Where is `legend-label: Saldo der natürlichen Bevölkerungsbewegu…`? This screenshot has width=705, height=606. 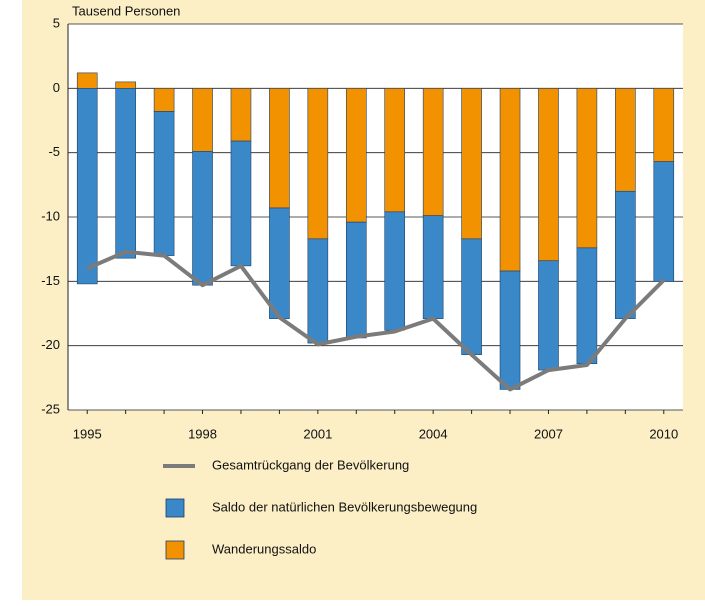
legend-label: Saldo der natürlichen Bevölkerungsbewegu… is located at coordinates (344, 506).